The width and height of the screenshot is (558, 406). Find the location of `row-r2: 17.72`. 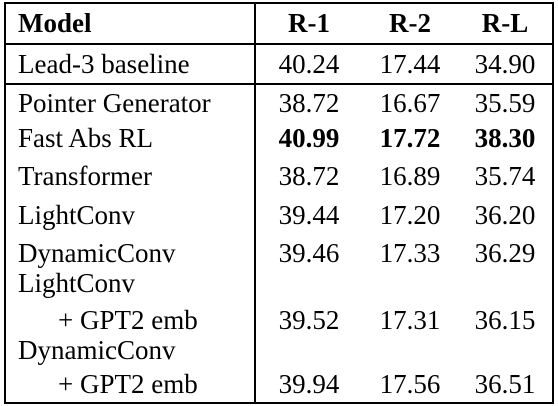

row-r2: 17.72 is located at coordinates (410, 138).